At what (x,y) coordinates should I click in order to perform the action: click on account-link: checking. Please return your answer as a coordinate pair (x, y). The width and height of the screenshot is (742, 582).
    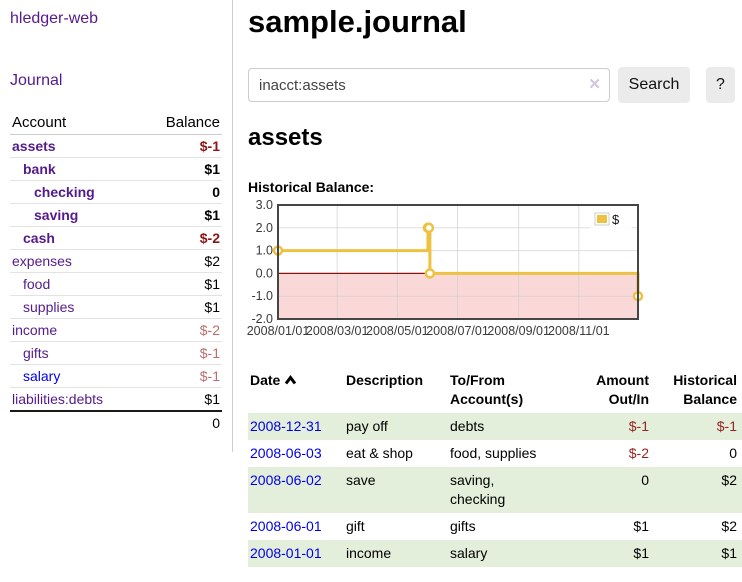
    Looking at the image, I should click on (64, 192).